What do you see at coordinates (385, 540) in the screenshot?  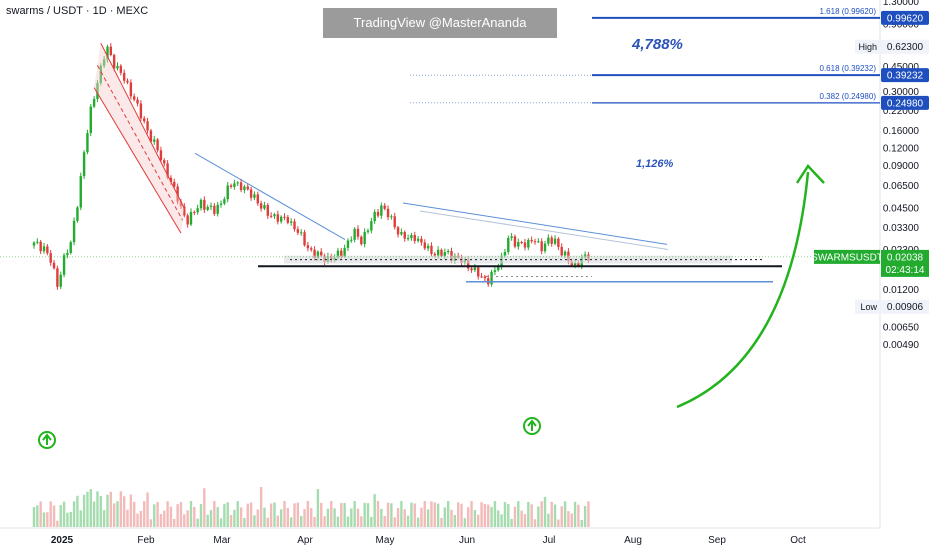 I see `x-tick-label: May` at bounding box center [385, 540].